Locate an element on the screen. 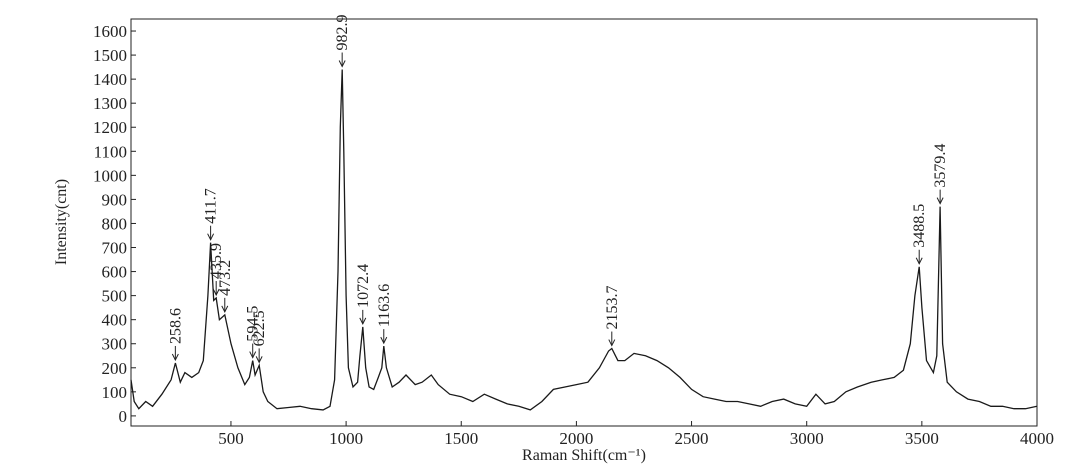 The width and height of the screenshot is (1080, 474). y-tick-label: 1200 is located at coordinates (110, 127).